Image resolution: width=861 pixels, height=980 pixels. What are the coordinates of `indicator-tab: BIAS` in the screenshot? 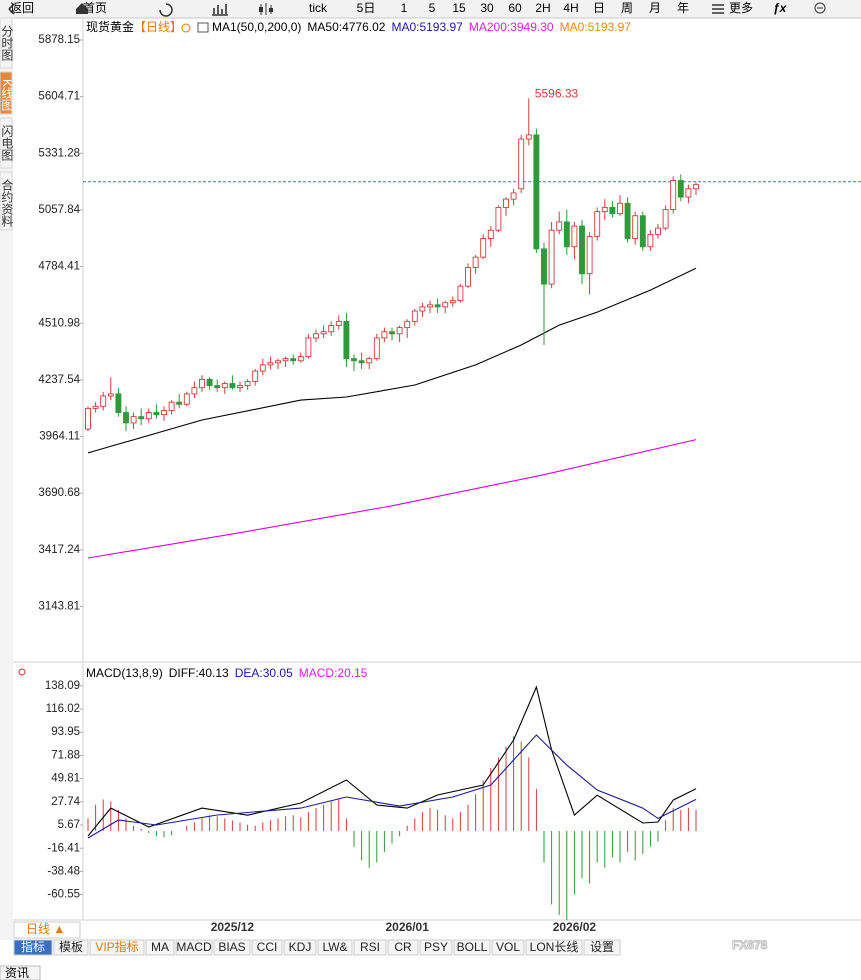 It's located at (231, 947).